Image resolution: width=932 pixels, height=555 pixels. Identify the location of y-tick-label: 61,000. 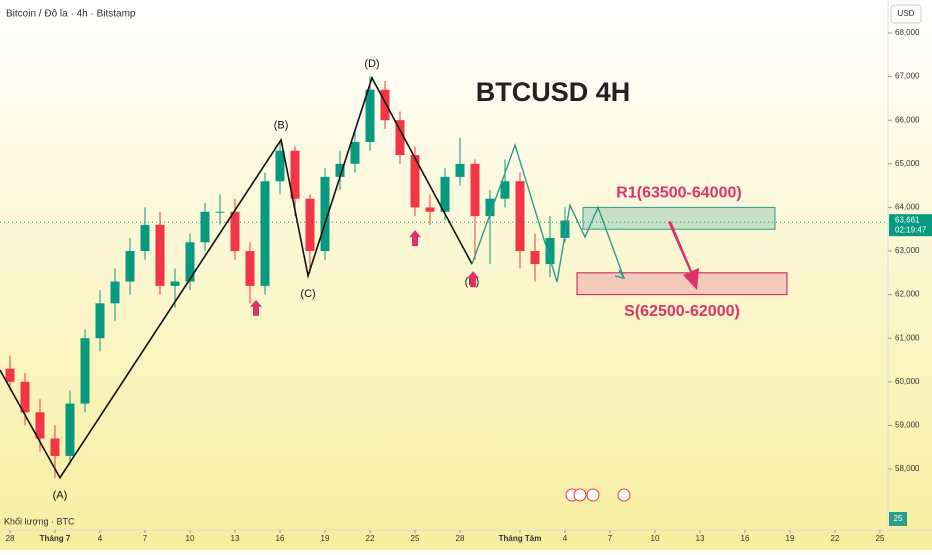
(907, 337).